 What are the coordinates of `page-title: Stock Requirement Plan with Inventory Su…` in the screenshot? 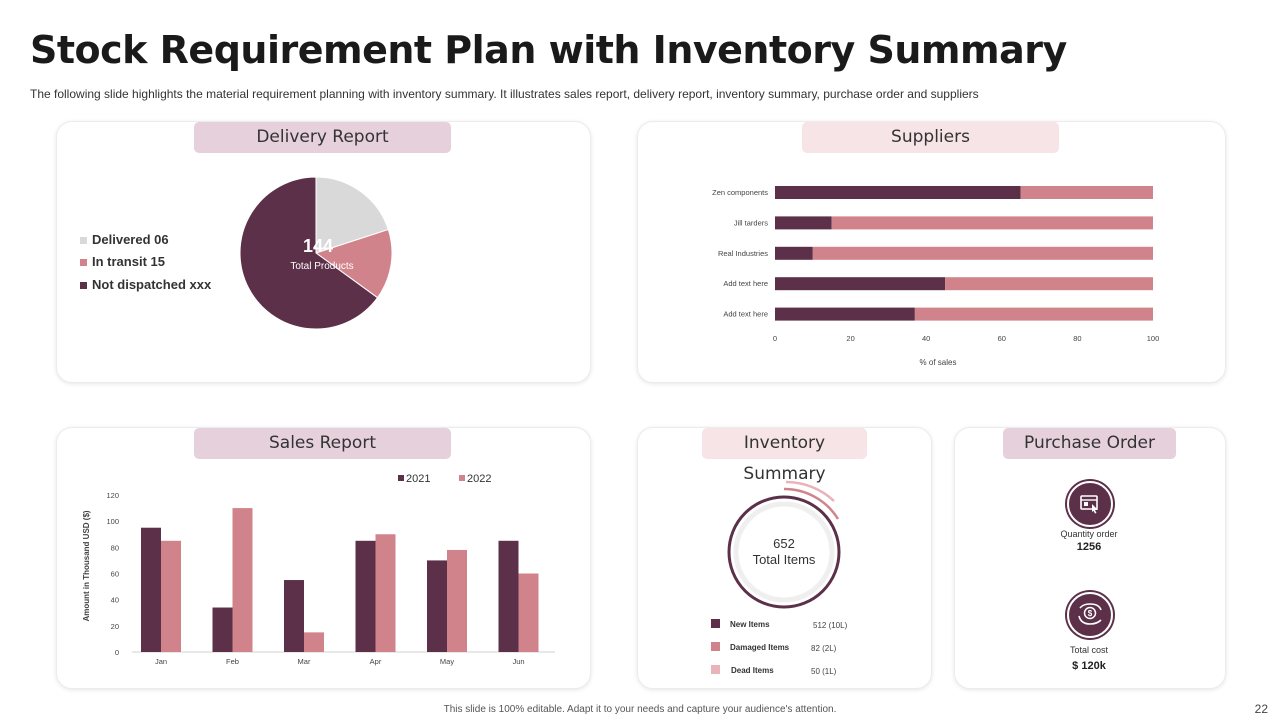 It's located at (548, 50).